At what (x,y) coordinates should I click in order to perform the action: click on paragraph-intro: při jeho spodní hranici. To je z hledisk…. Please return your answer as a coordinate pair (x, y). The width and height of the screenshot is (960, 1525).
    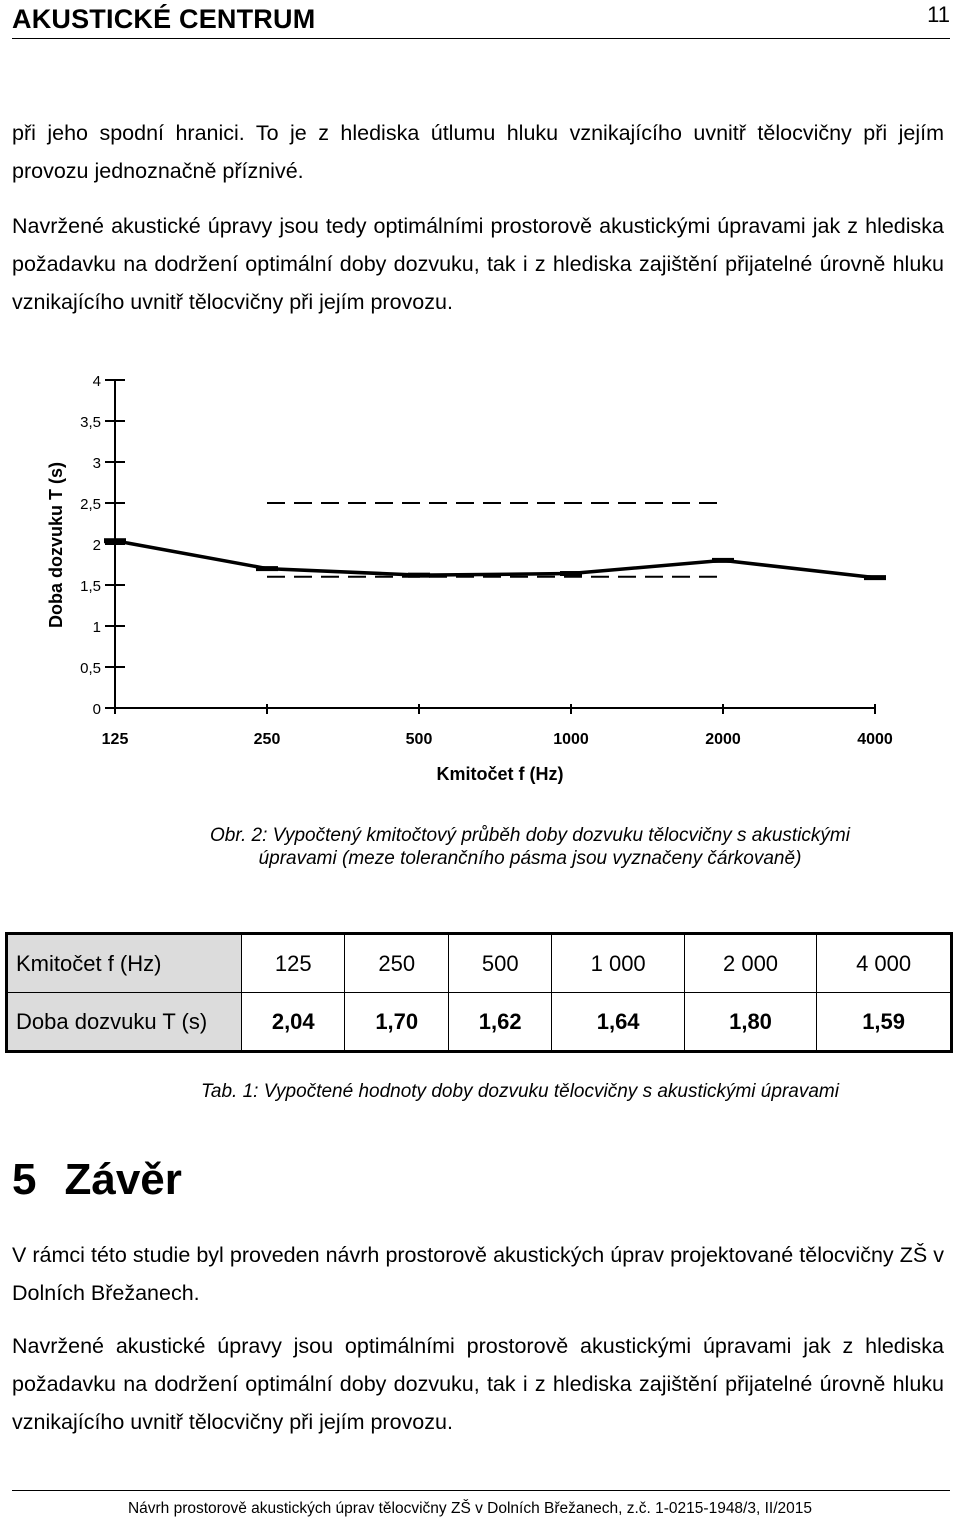
    Looking at the image, I should click on (478, 152).